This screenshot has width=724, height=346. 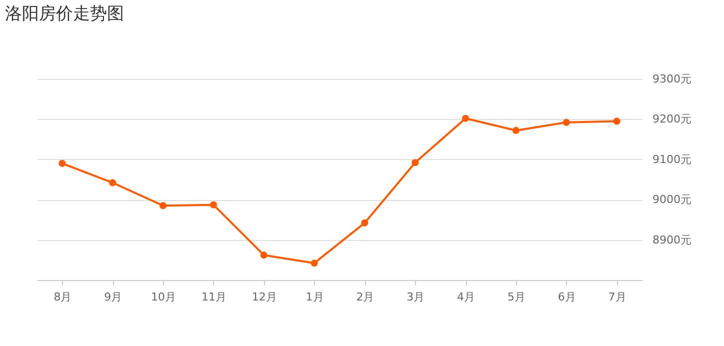 I want to click on y-tick-label: 9300元, so click(x=672, y=79).